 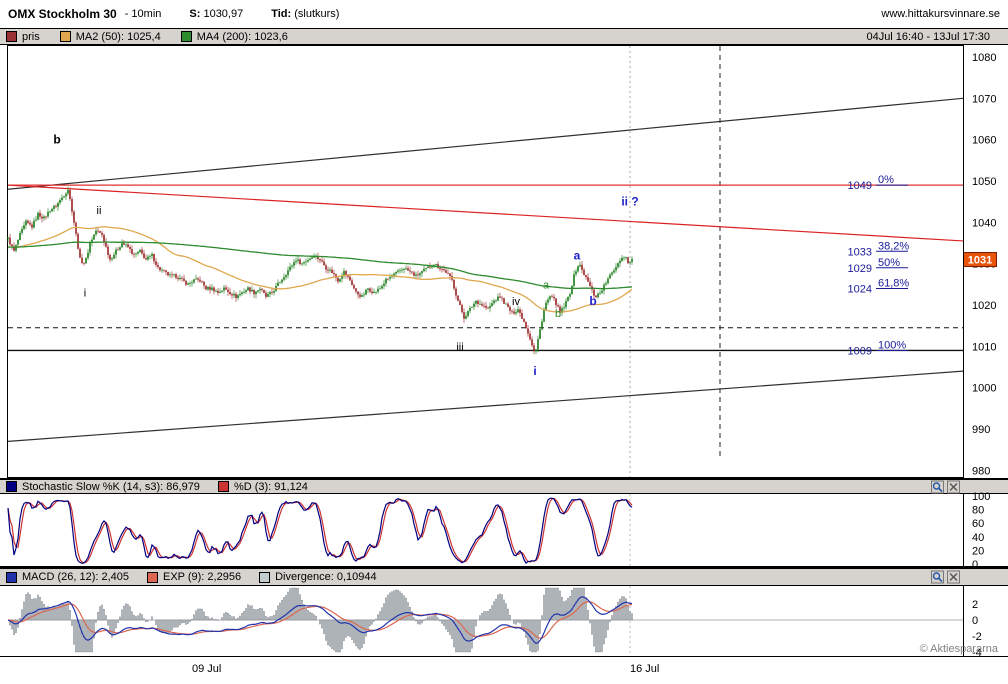 I want to click on svg-text: 38,2%, so click(x=893, y=246).